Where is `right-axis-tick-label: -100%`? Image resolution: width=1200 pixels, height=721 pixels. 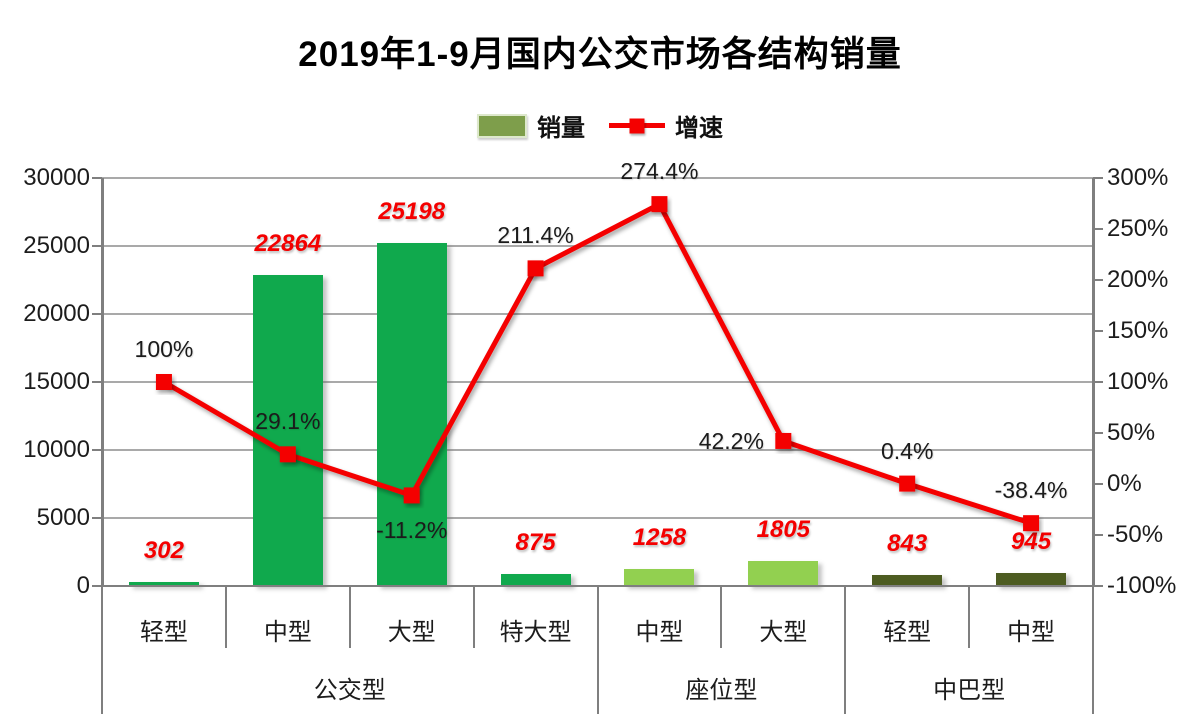
right-axis-tick-label: -100% is located at coordinates (1142, 585).